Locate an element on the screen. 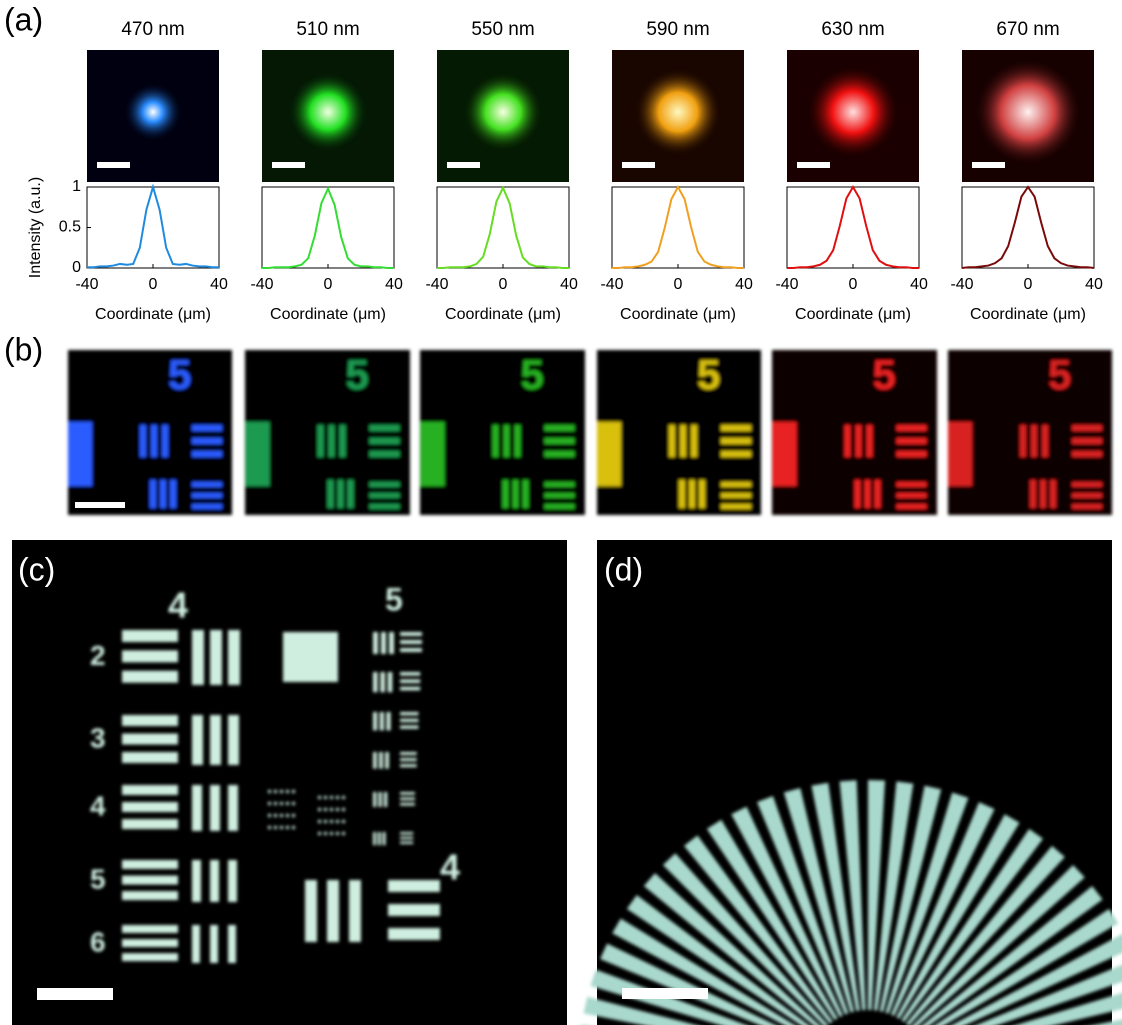 The height and width of the screenshot is (1025, 1122). y-tick-label: 1 is located at coordinates (76, 186).